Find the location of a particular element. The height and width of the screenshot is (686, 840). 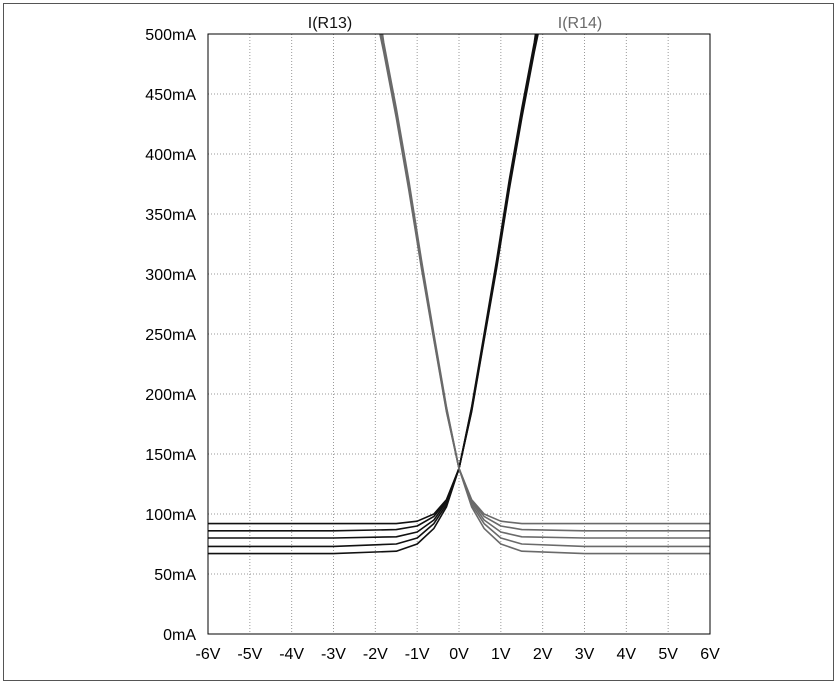

x-tick-label: 2V is located at coordinates (543, 654).